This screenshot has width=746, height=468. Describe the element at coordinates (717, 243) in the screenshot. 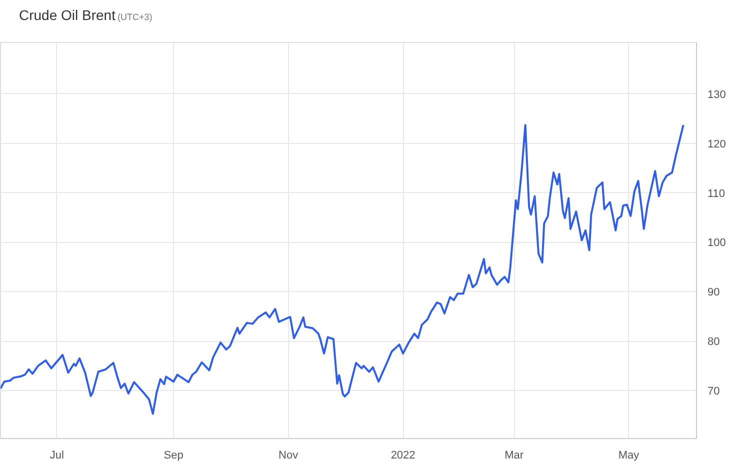

I see `y-tick-label: 100` at that location.